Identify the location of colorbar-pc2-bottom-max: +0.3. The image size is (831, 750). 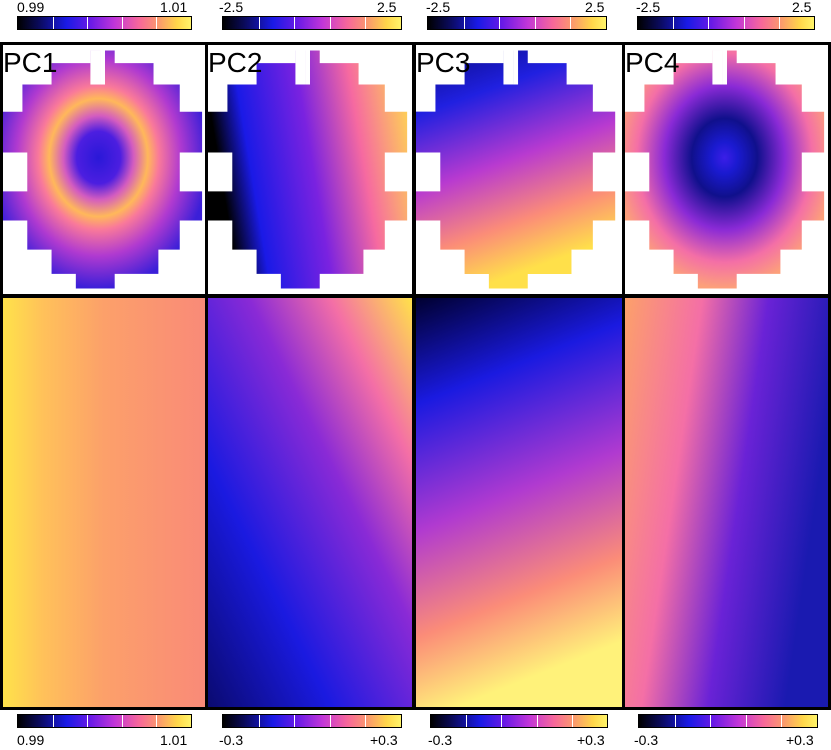
(384, 740).